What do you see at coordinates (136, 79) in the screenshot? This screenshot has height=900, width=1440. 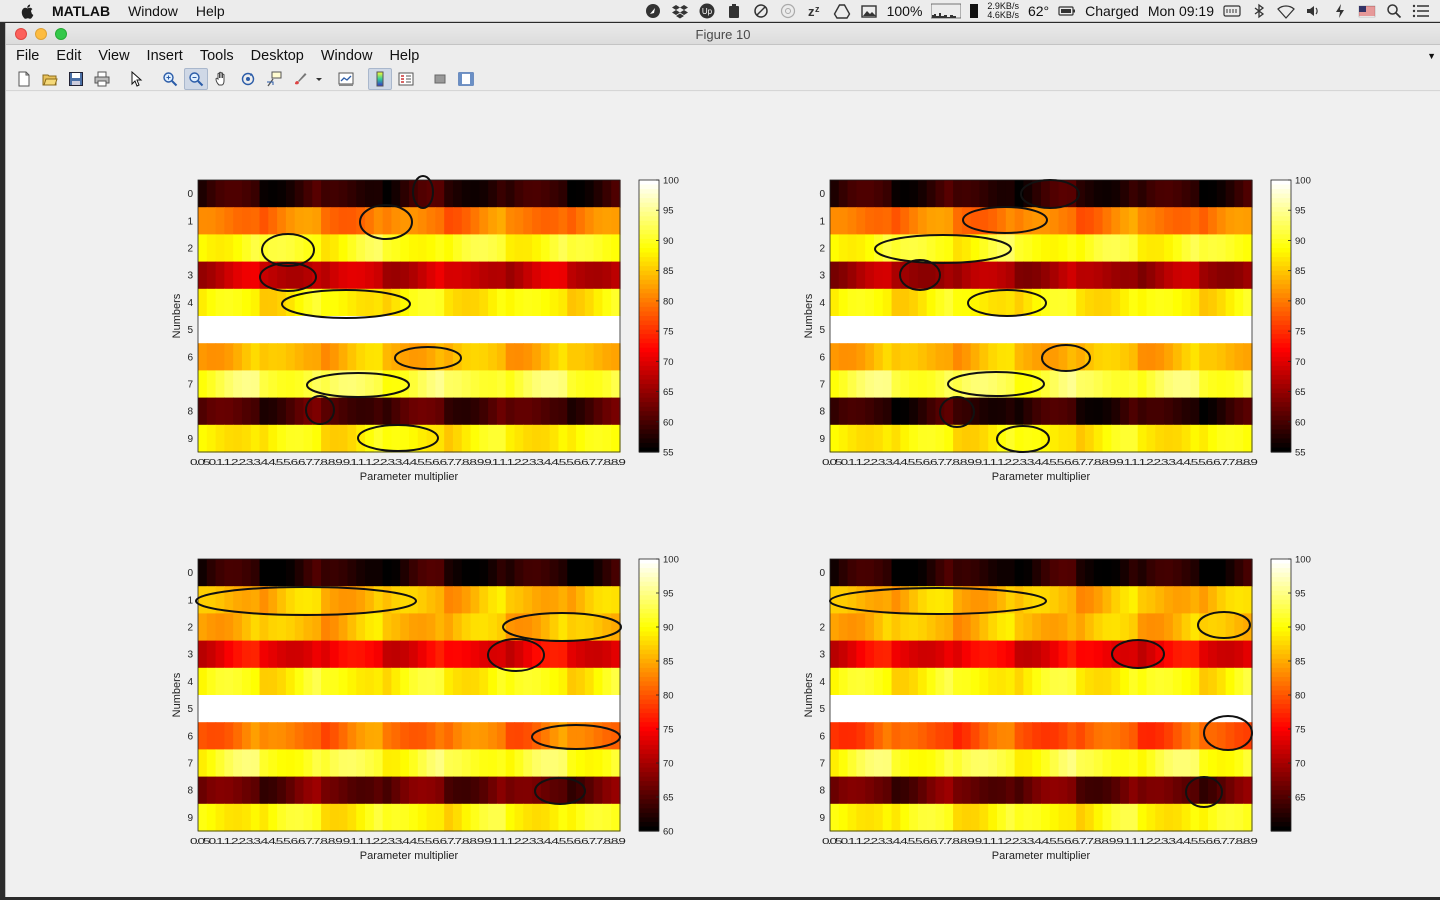 I see `pointer-icon` at bounding box center [136, 79].